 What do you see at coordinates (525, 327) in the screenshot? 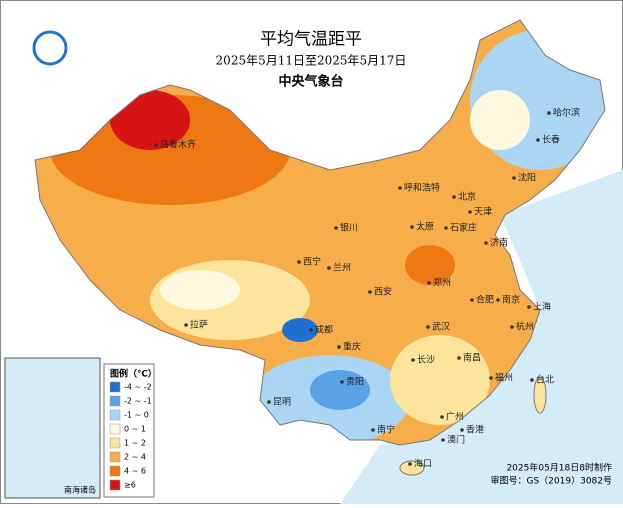
I see `city-label: 杭州` at bounding box center [525, 327].